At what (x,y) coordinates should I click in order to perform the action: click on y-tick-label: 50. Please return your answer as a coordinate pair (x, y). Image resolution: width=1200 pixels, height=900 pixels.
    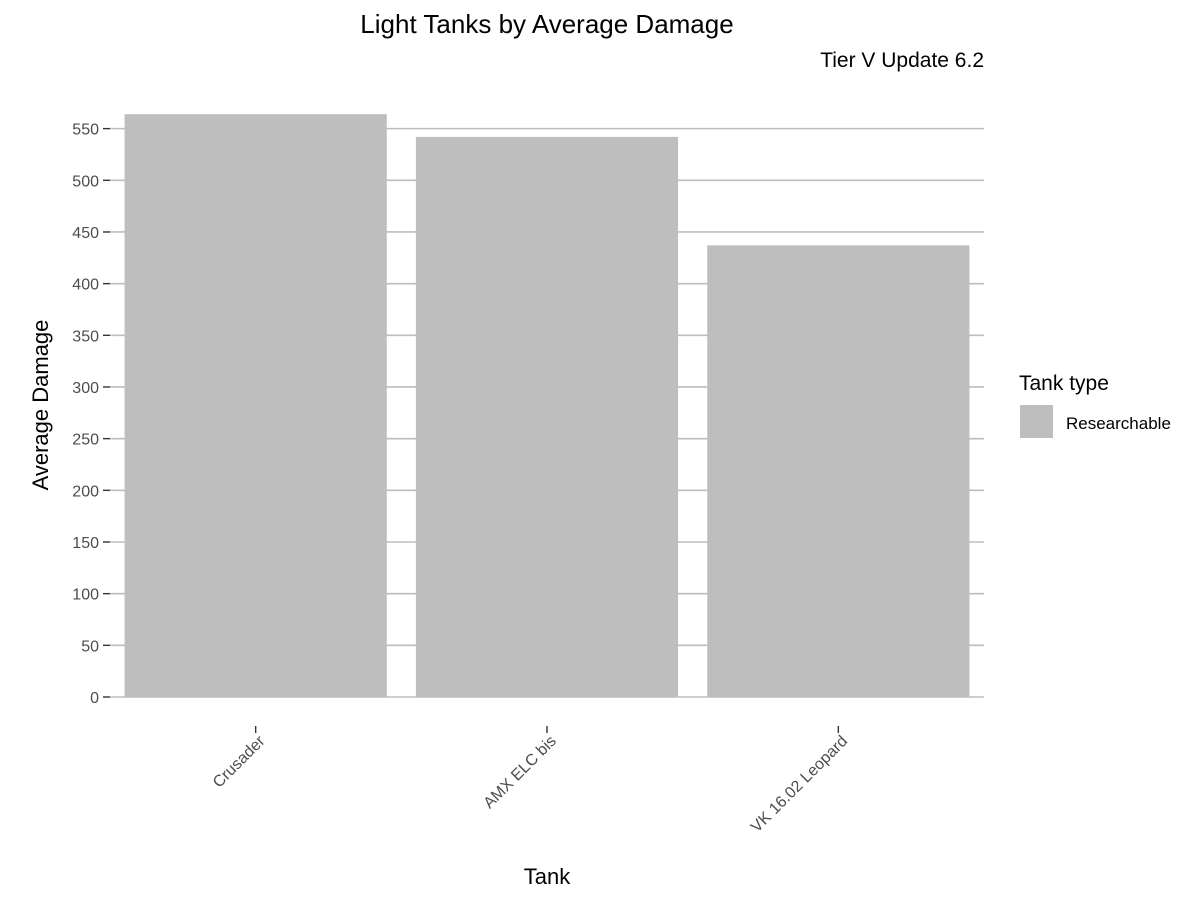
    Looking at the image, I should click on (90, 646).